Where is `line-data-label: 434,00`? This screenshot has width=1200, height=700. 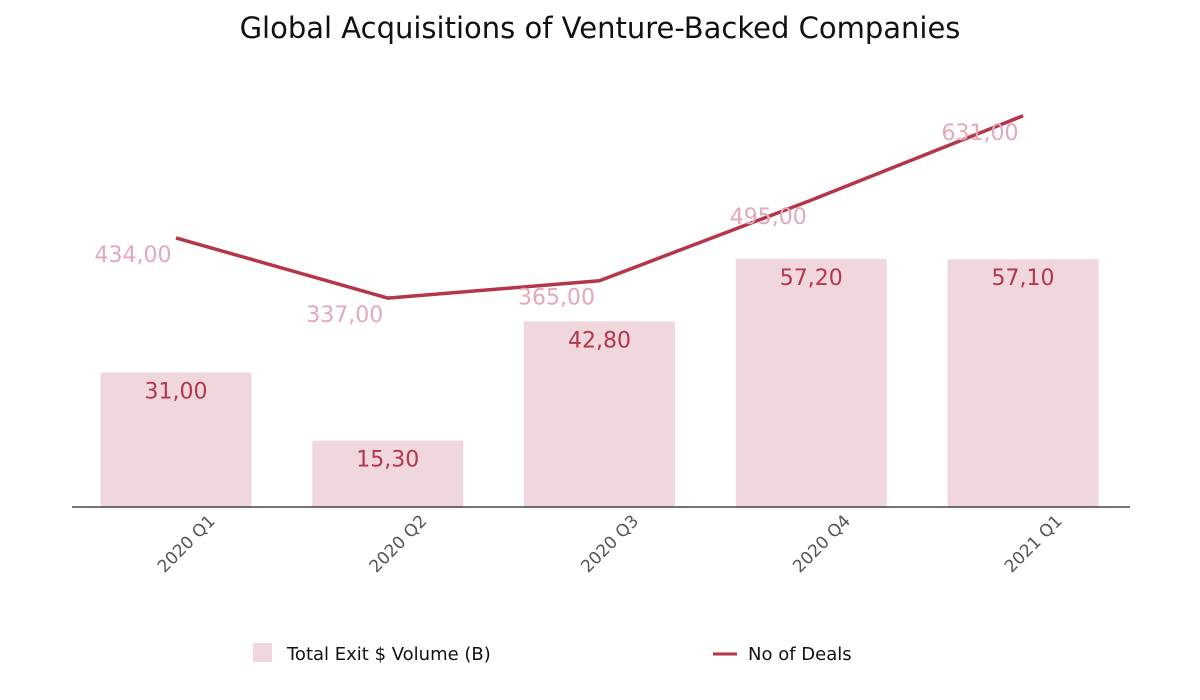
line-data-label: 434,00 is located at coordinates (133, 255).